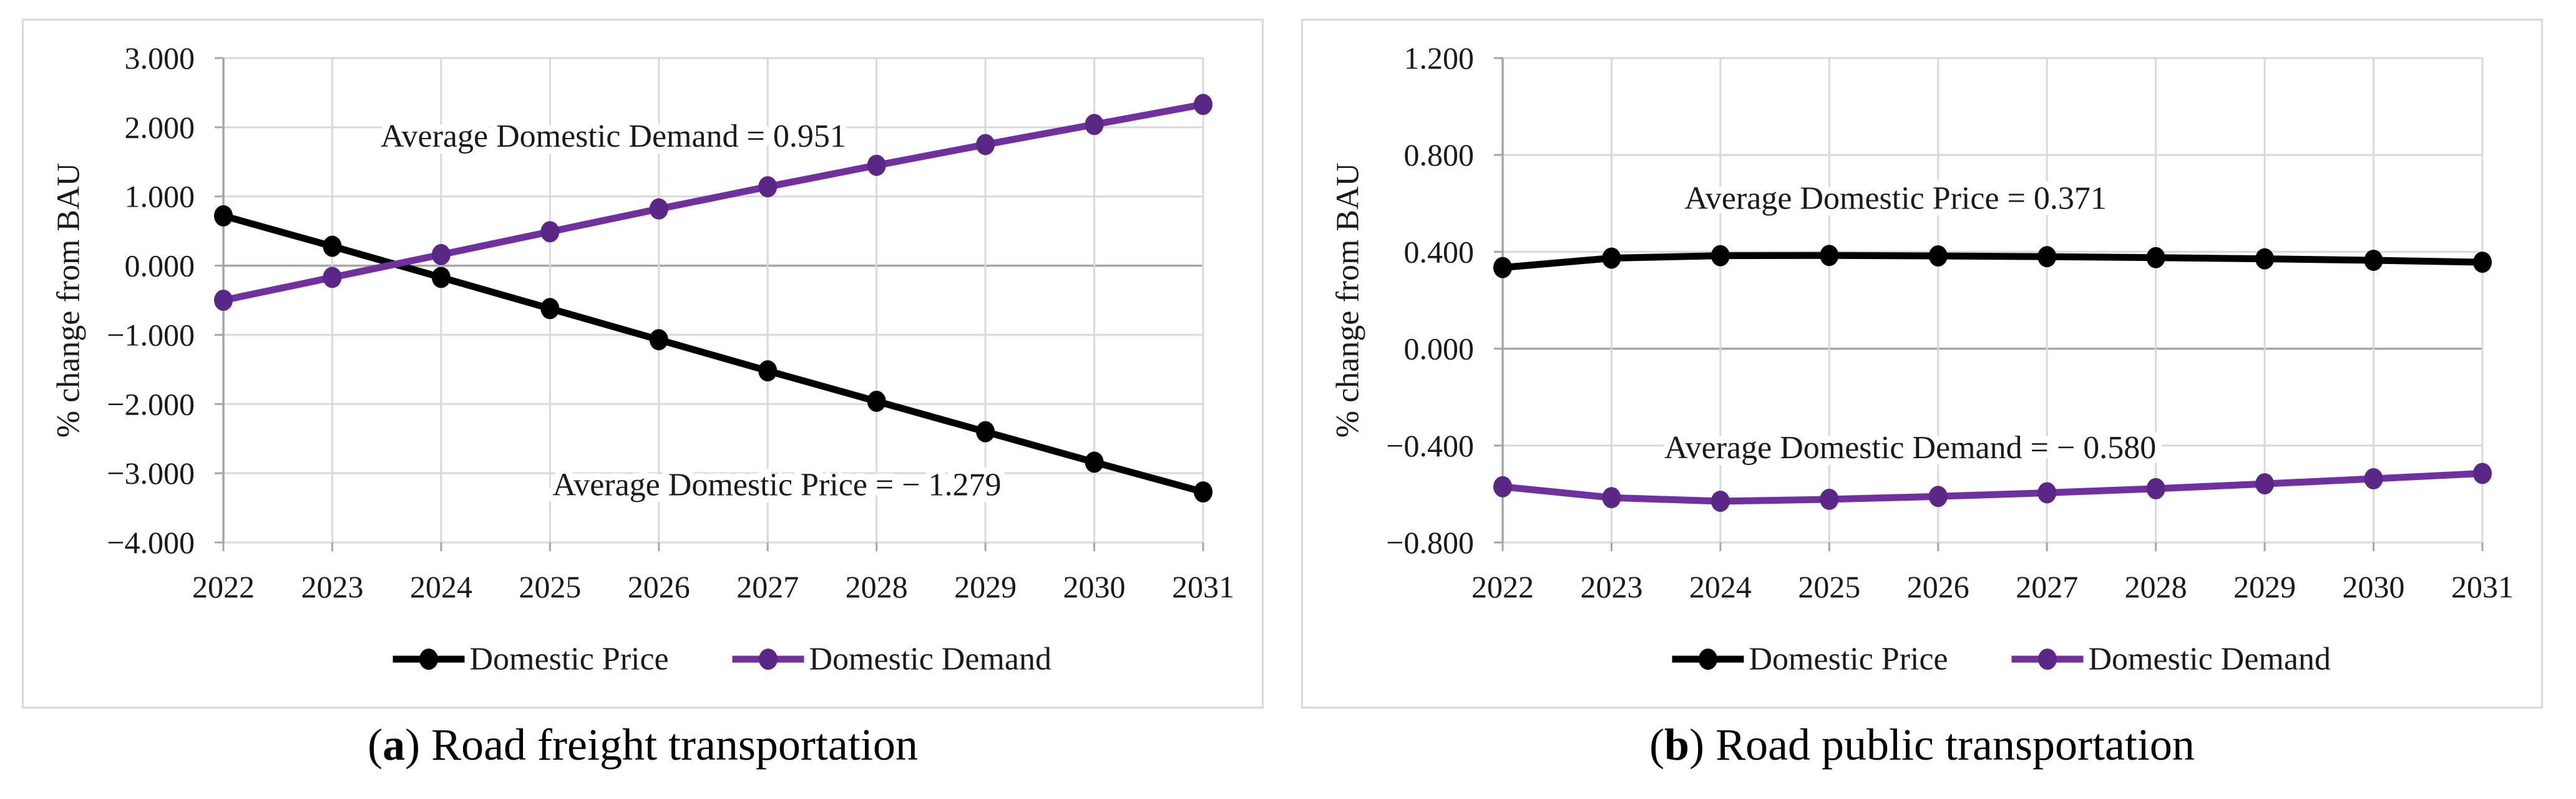  I want to click on annotation-average-domestic-demand-0-580: Average Domestic Demand = − 0.580, so click(1910, 448).